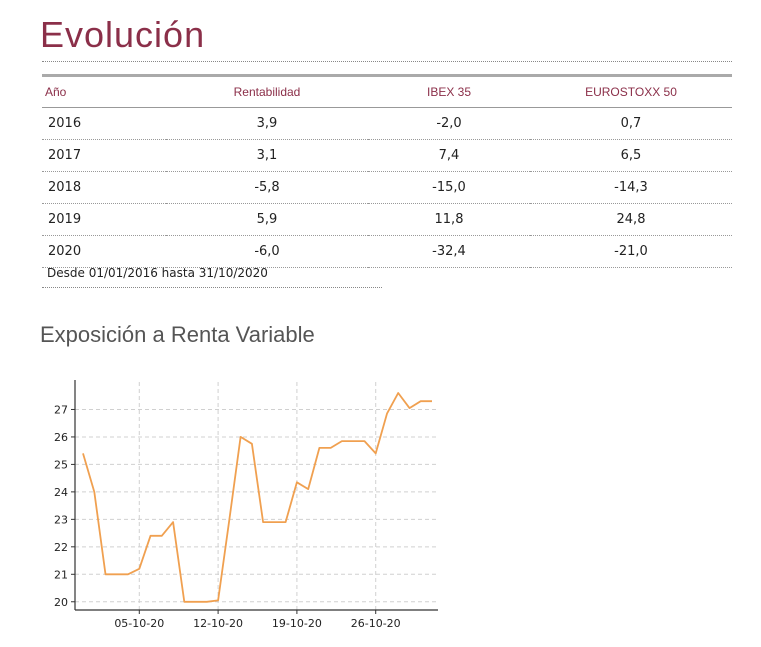 The height and width of the screenshot is (647, 761). I want to click on title-divider, so click(387, 61).